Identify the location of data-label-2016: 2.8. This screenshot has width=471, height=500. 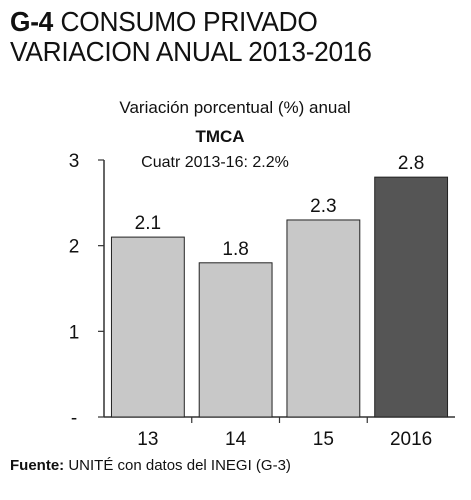
(411, 163).